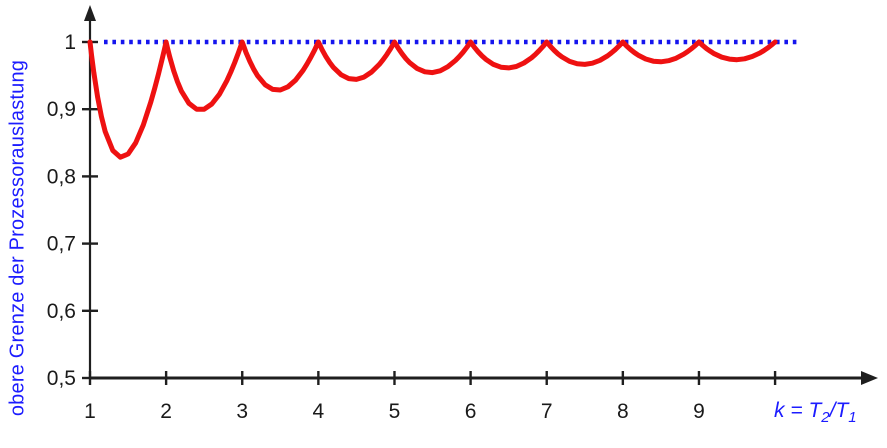 The width and height of the screenshot is (887, 448). What do you see at coordinates (70, 42) in the screenshot?
I see `y-tick-label: 1` at bounding box center [70, 42].